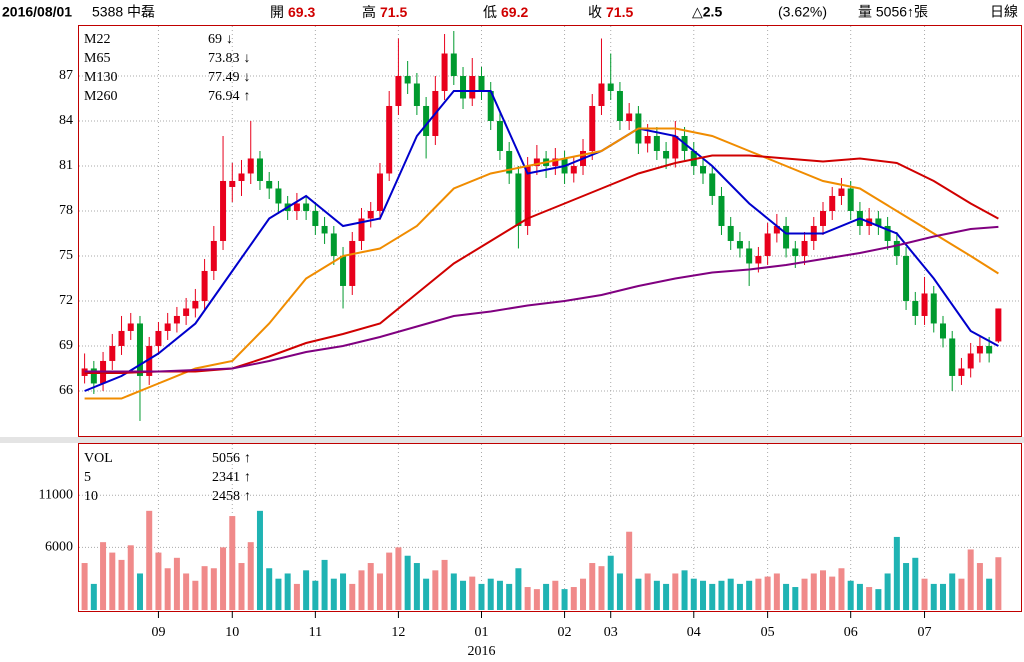 This screenshot has height=662, width=1024. I want to click on legend-last: 69, so click(215, 39).